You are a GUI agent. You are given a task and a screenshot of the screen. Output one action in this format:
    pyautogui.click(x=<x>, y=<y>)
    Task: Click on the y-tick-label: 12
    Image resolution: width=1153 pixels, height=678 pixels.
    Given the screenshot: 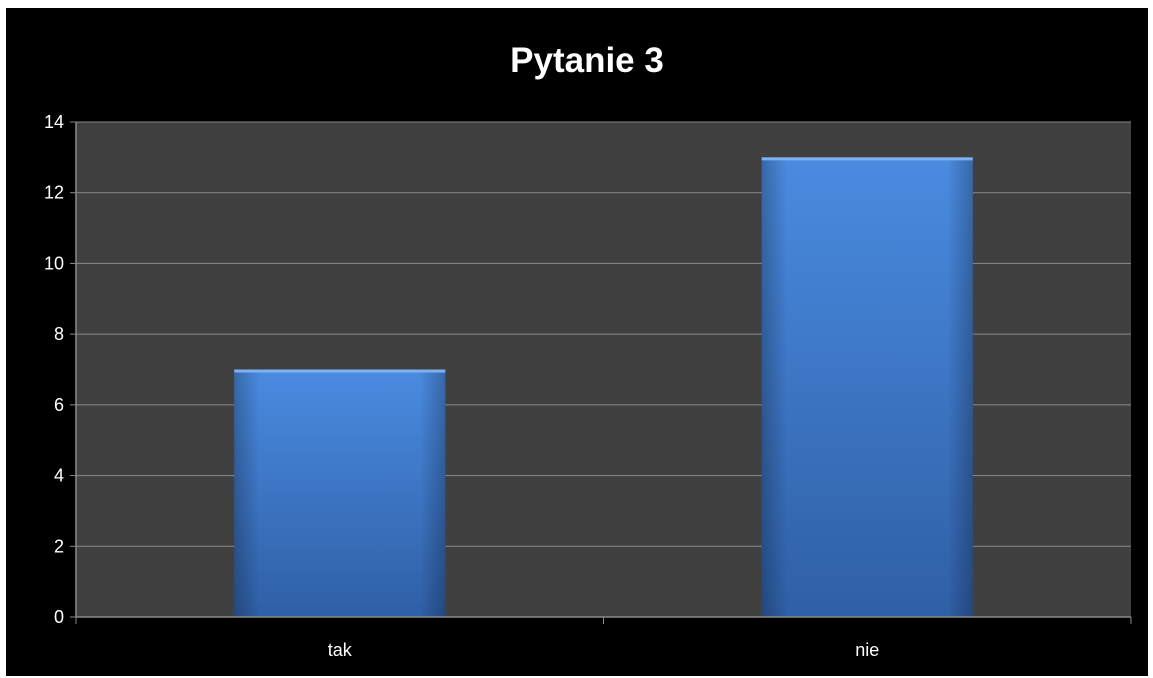 What is the action you would take?
    pyautogui.click(x=54, y=193)
    